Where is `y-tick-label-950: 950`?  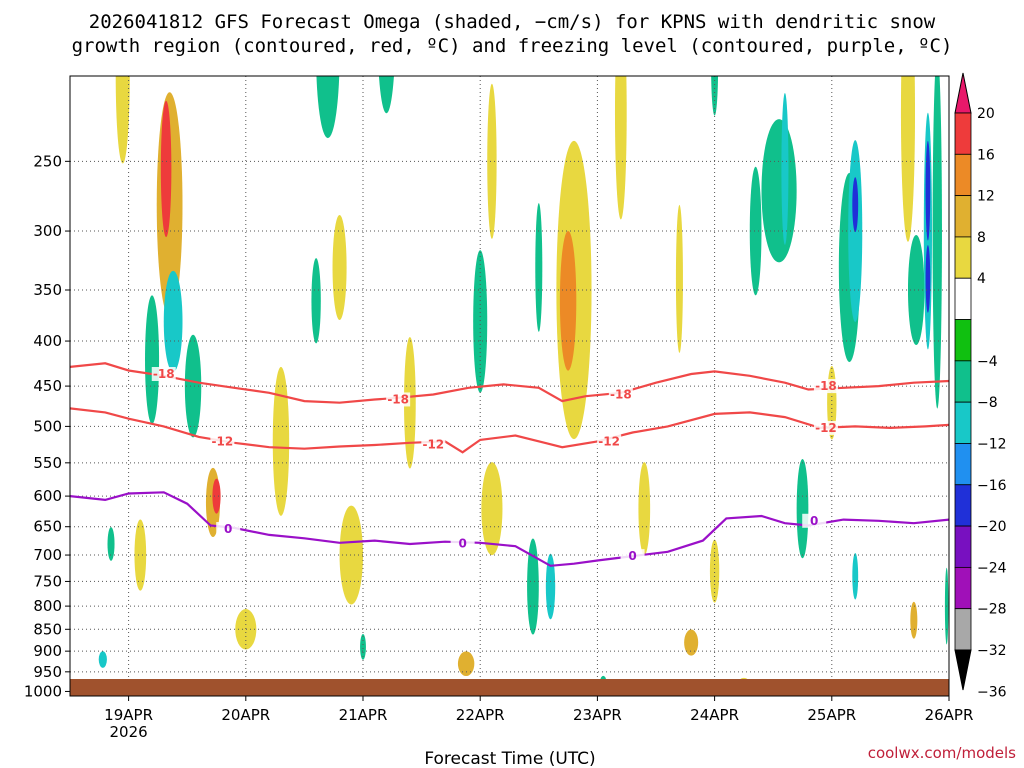
y-tick-label-950: 950 is located at coordinates (47, 672).